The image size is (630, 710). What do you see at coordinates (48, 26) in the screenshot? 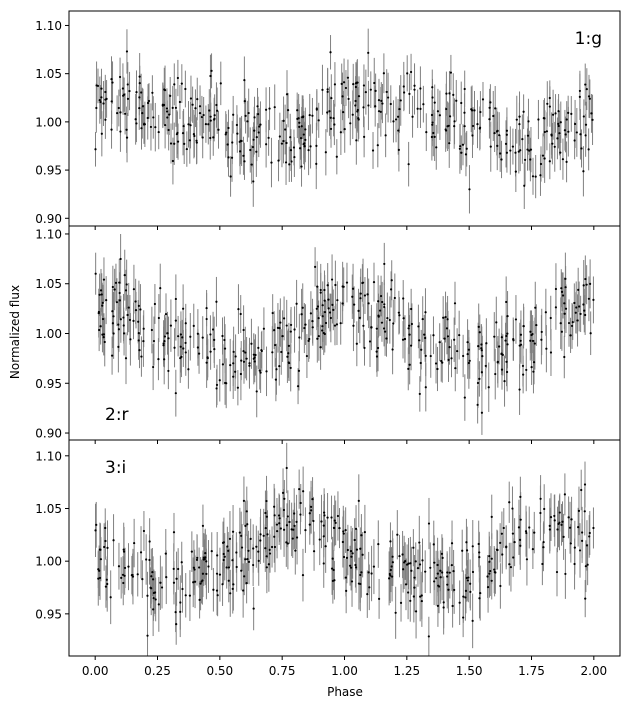
I see `y-tick-label: 1.10` at bounding box center [48, 26].